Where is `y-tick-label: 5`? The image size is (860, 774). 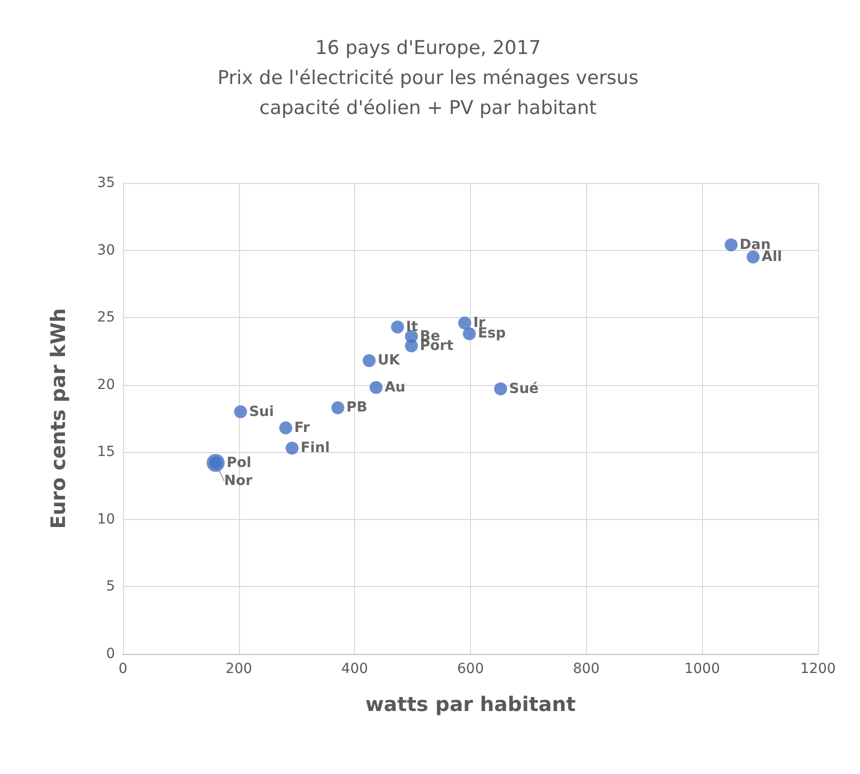 y-tick-label: 5 is located at coordinates (110, 586).